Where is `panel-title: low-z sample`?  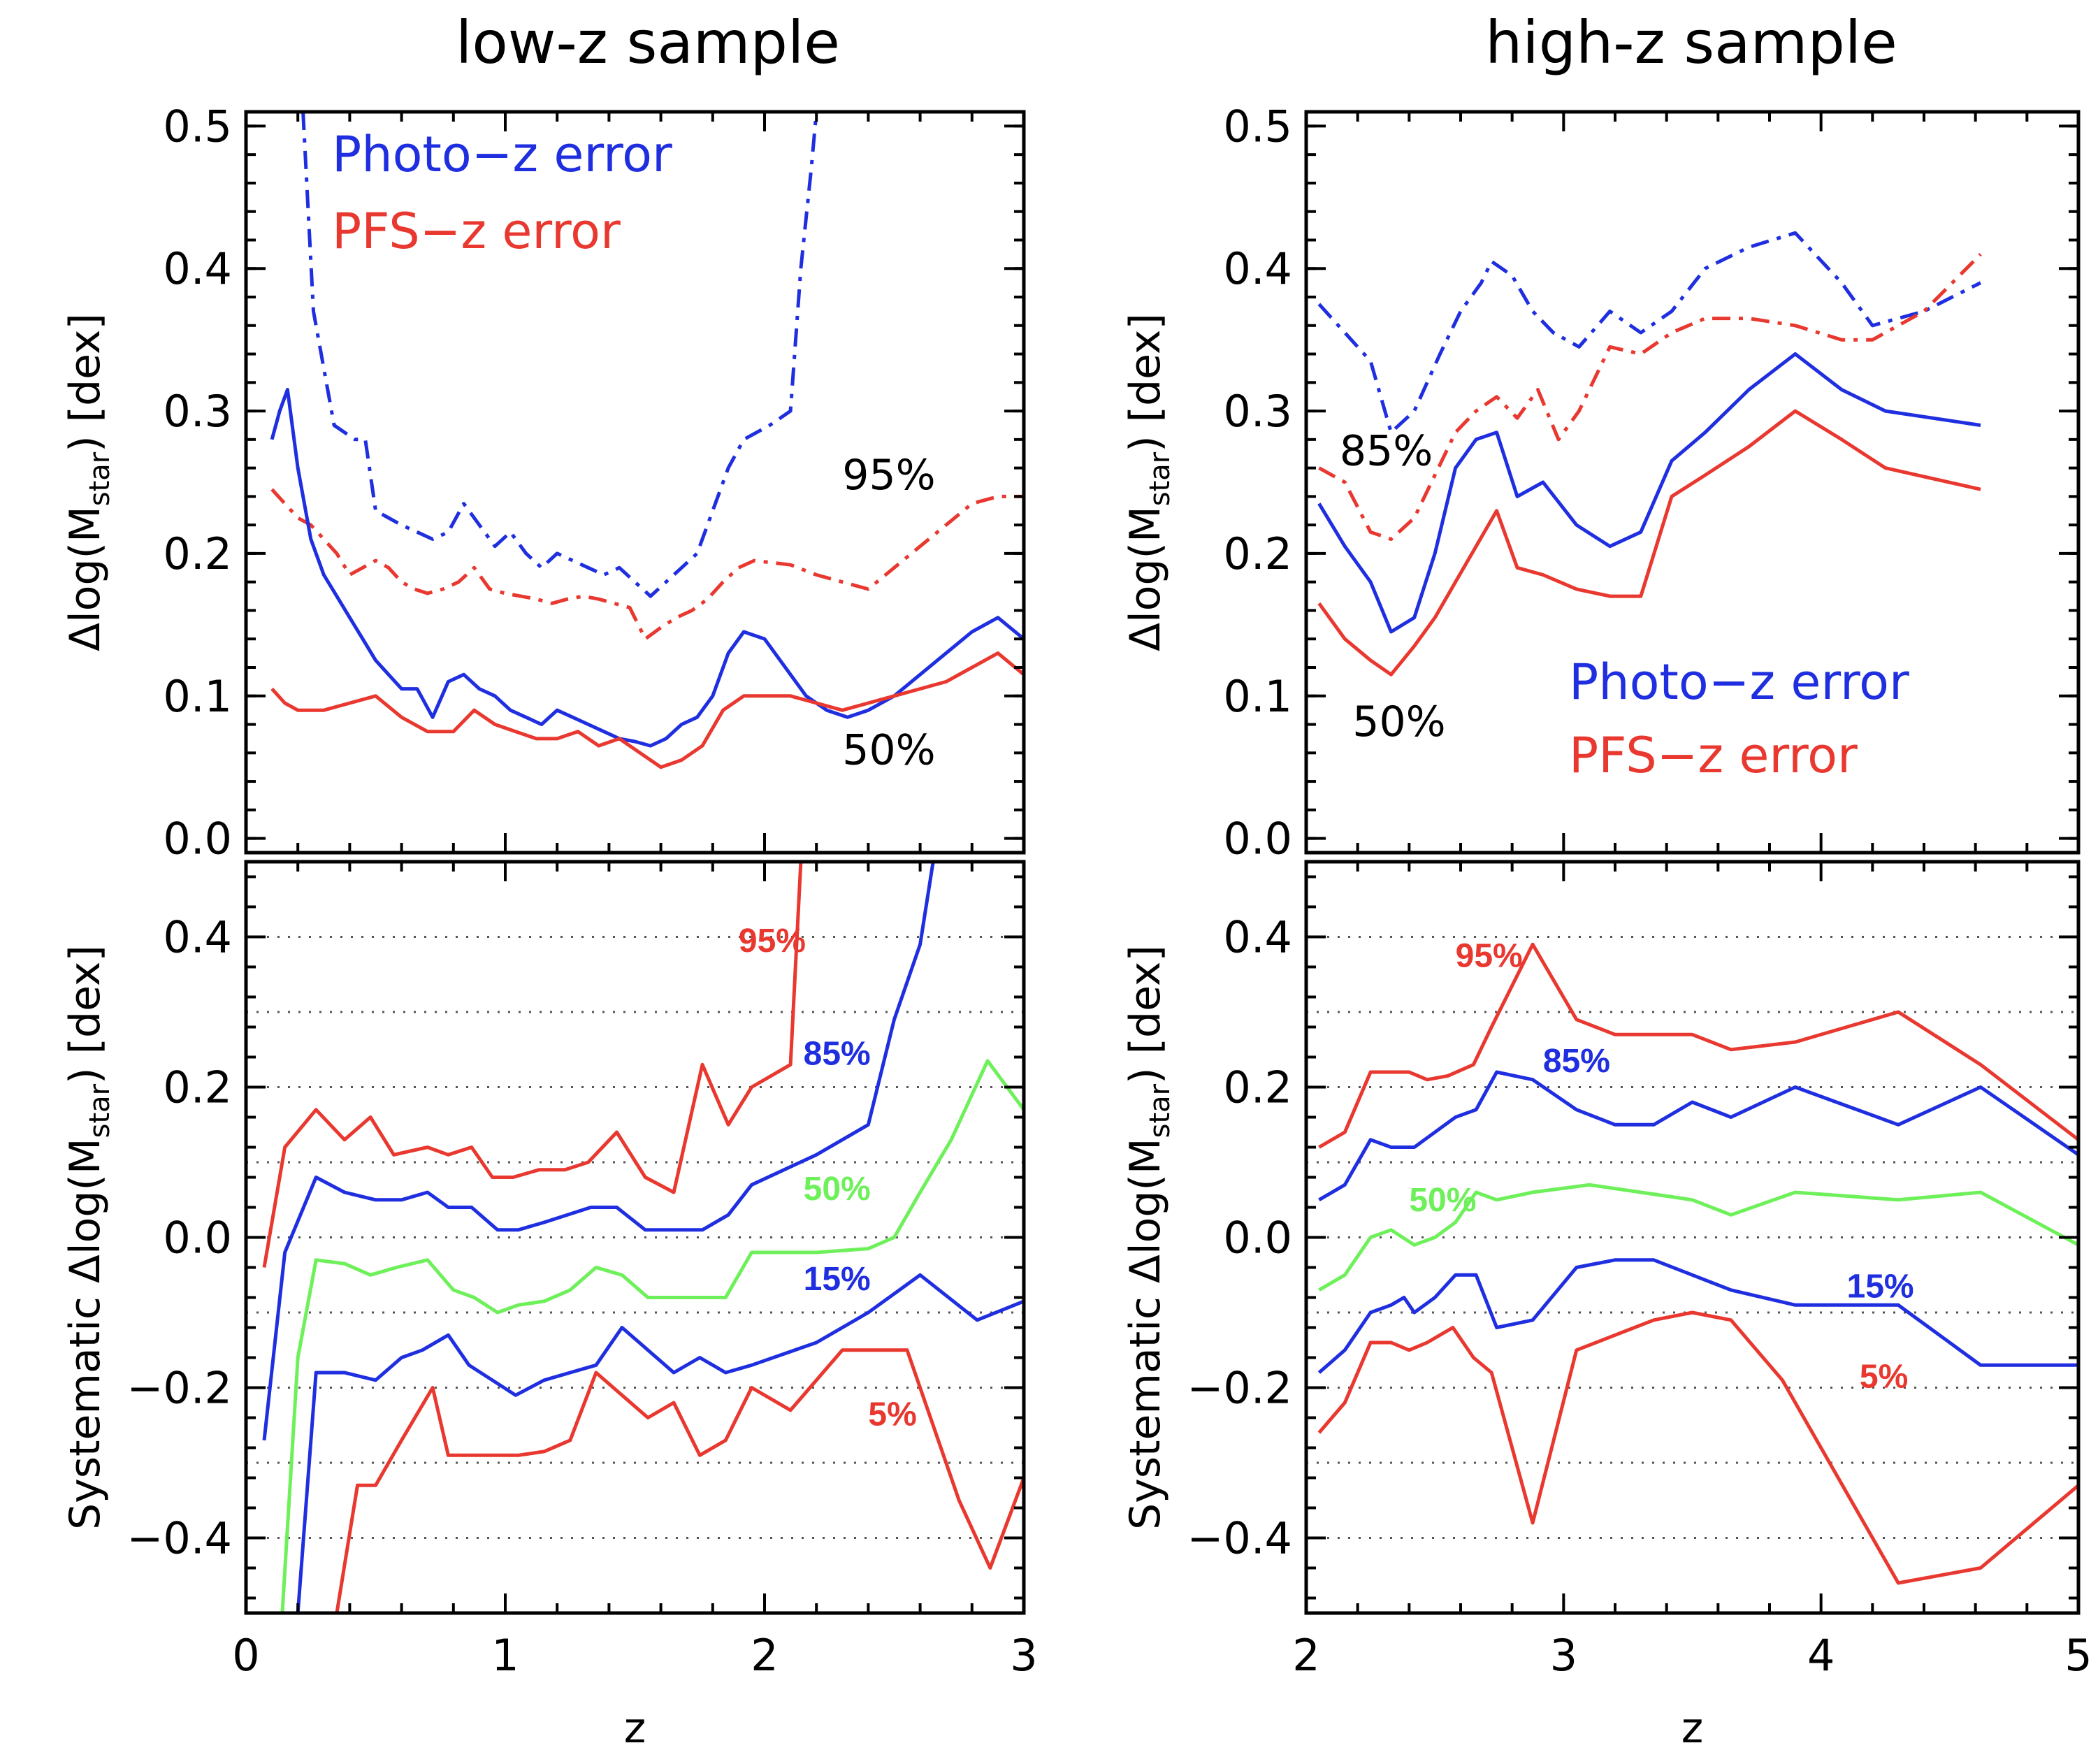 panel-title: low-z sample is located at coordinates (648, 42).